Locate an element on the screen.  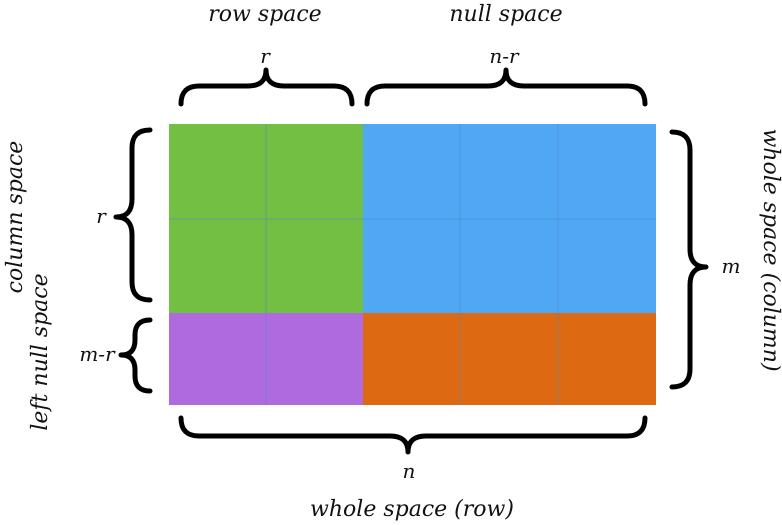
row-space-label: row space is located at coordinates (264, 14).